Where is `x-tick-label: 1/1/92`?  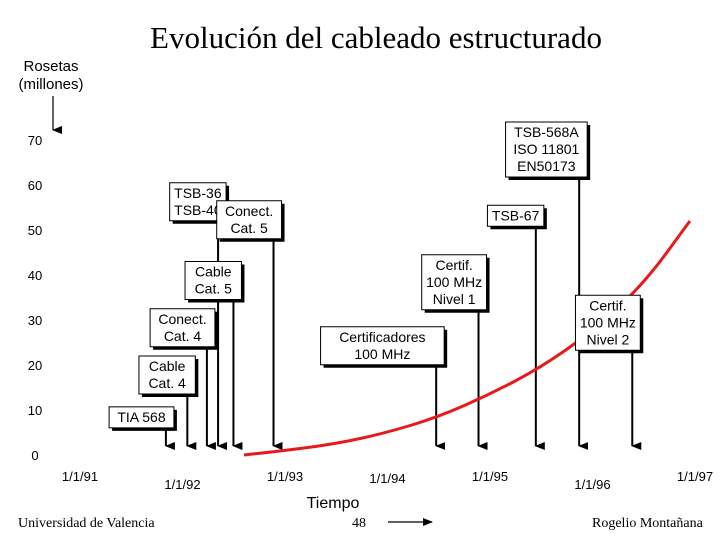 x-tick-label: 1/1/92 is located at coordinates (182, 484).